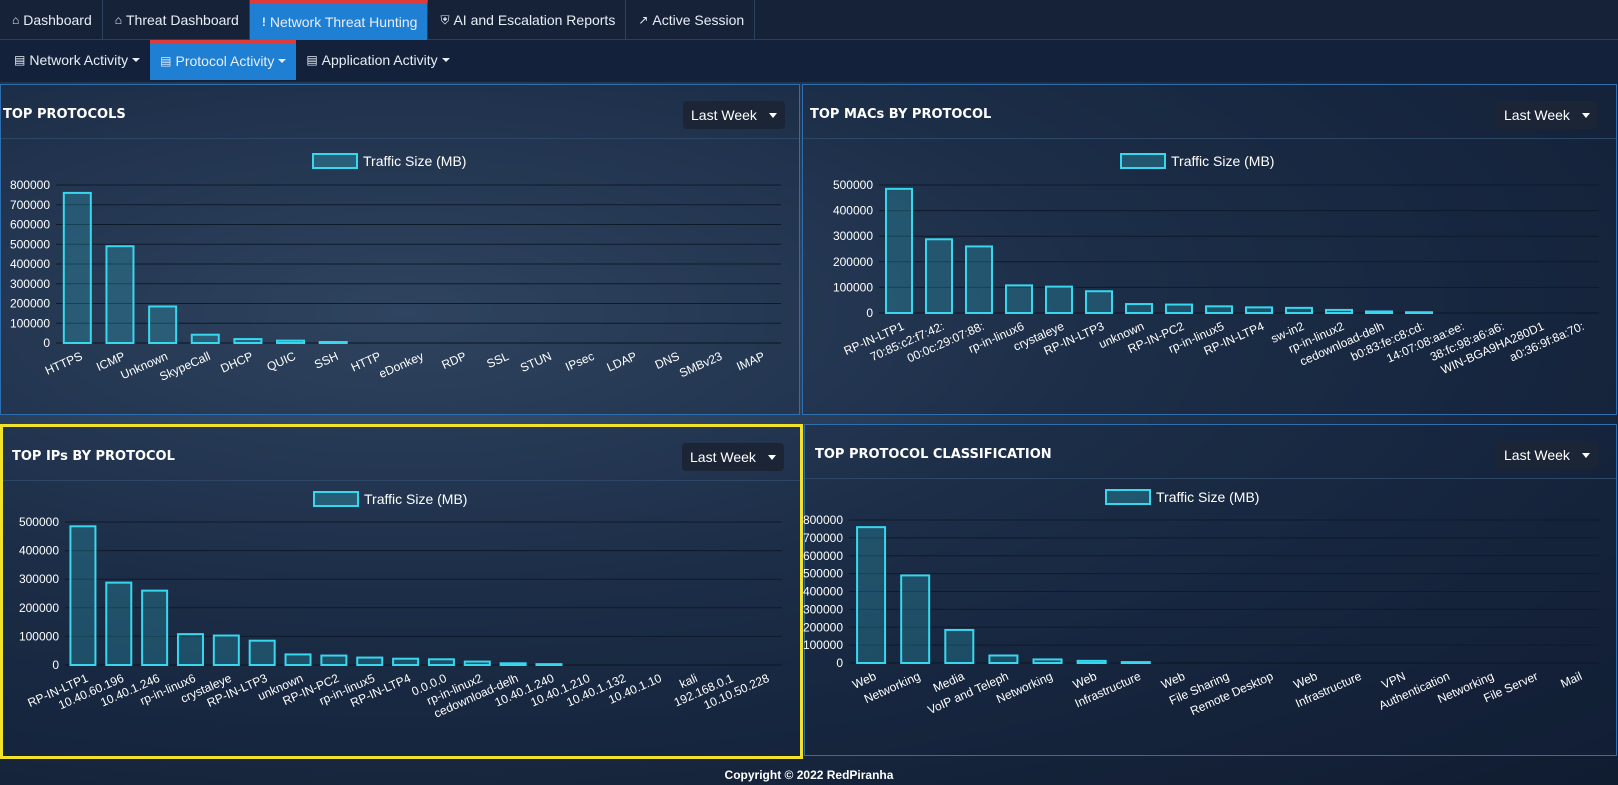 This screenshot has width=1618, height=785. What do you see at coordinates (1571, 680) in the screenshot?
I see `x-tick-label: Mail` at bounding box center [1571, 680].